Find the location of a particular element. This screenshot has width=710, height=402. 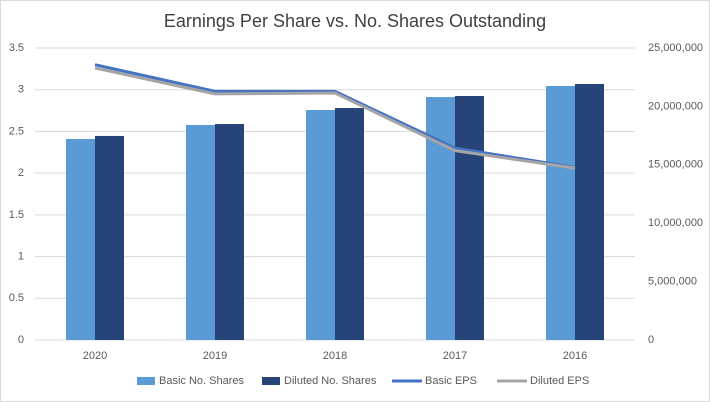

legend-label: Basic EPS is located at coordinates (451, 381).